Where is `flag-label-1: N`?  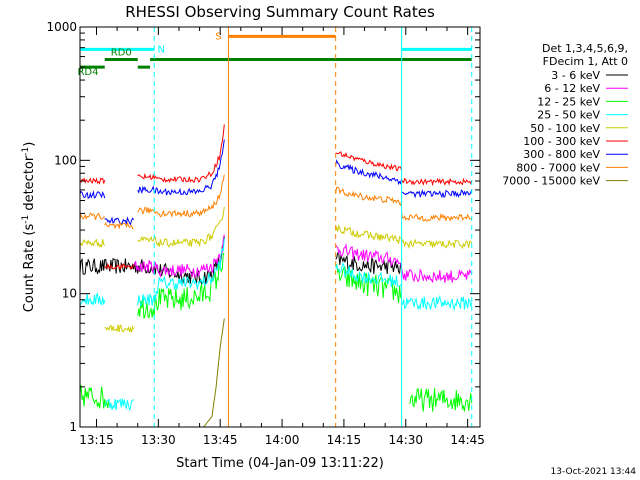
flag-label-1: N is located at coordinates (160, 49).